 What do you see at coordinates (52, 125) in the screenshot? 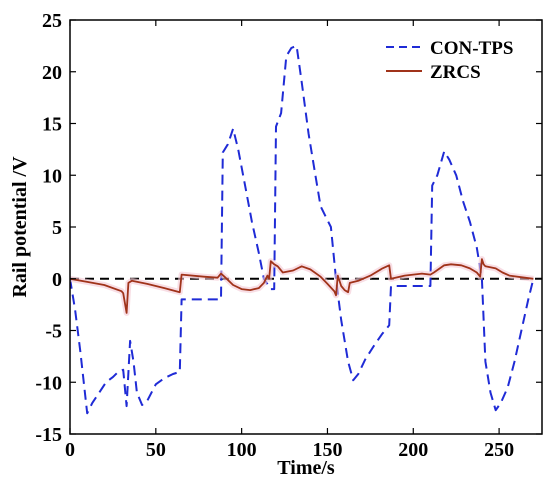
I see `y-tick-label: 15` at bounding box center [52, 125].